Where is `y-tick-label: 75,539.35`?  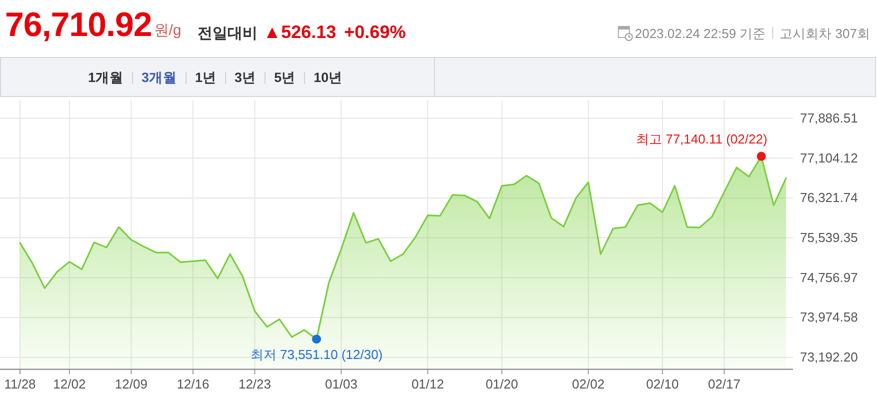
y-tick-label: 75,539.35 is located at coordinates (829, 237).